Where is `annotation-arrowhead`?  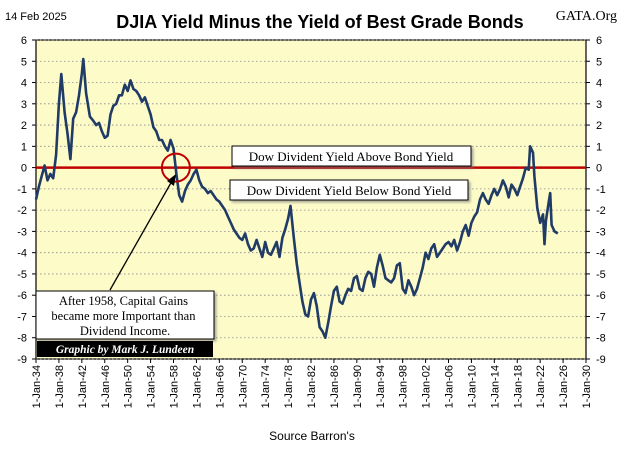
annotation-arrowhead is located at coordinates (171, 180).